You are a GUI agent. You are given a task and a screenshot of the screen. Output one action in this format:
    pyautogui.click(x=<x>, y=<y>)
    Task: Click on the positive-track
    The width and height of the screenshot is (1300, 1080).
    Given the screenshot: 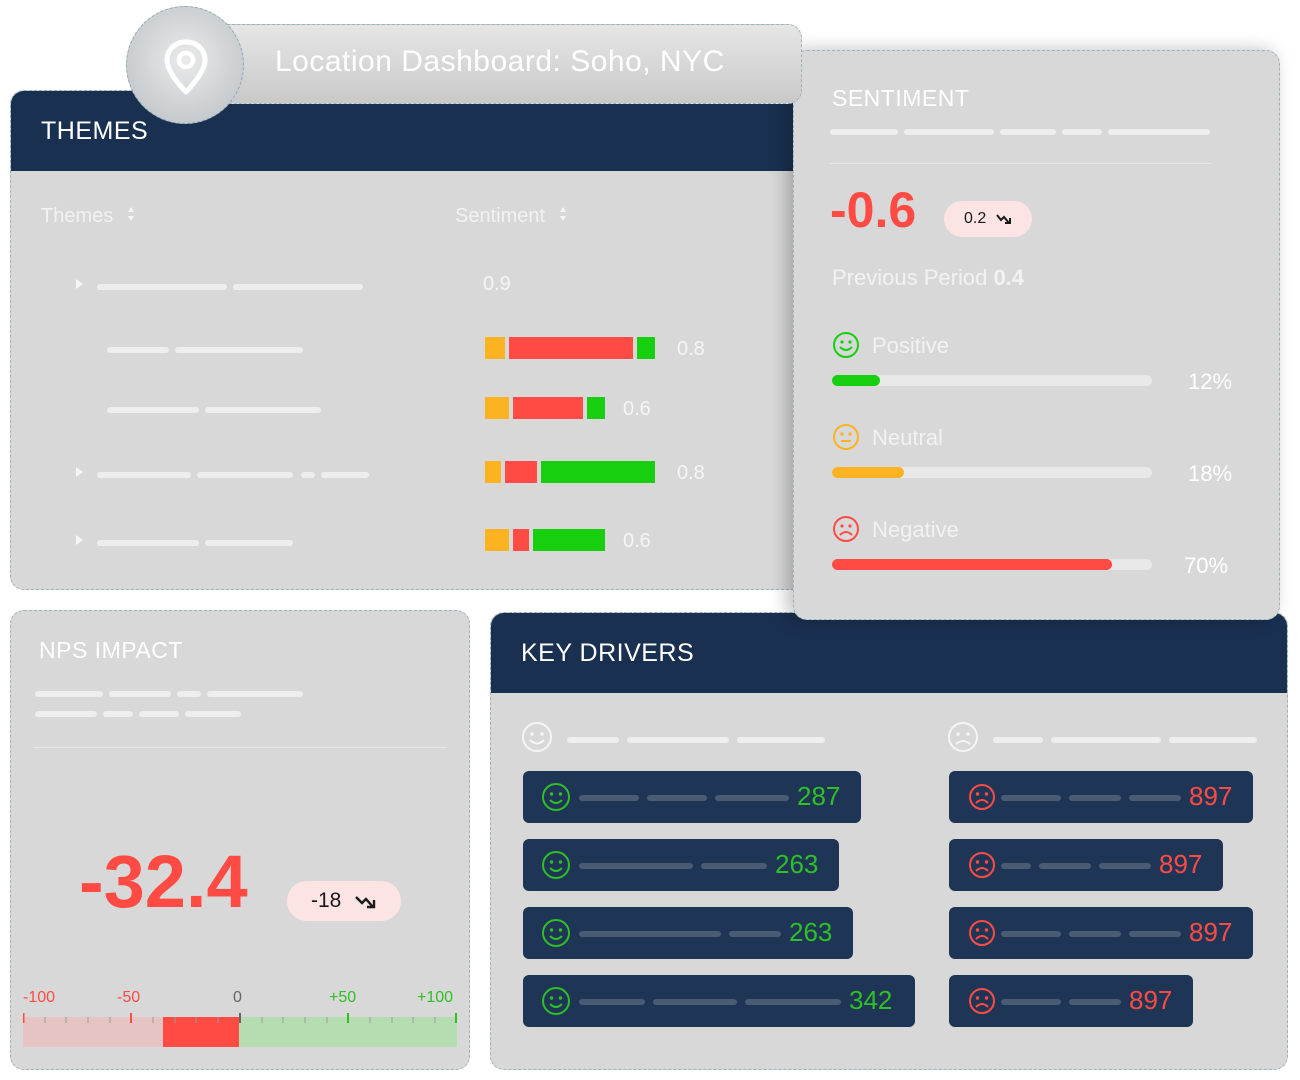 What is the action you would take?
    pyautogui.click(x=992, y=380)
    